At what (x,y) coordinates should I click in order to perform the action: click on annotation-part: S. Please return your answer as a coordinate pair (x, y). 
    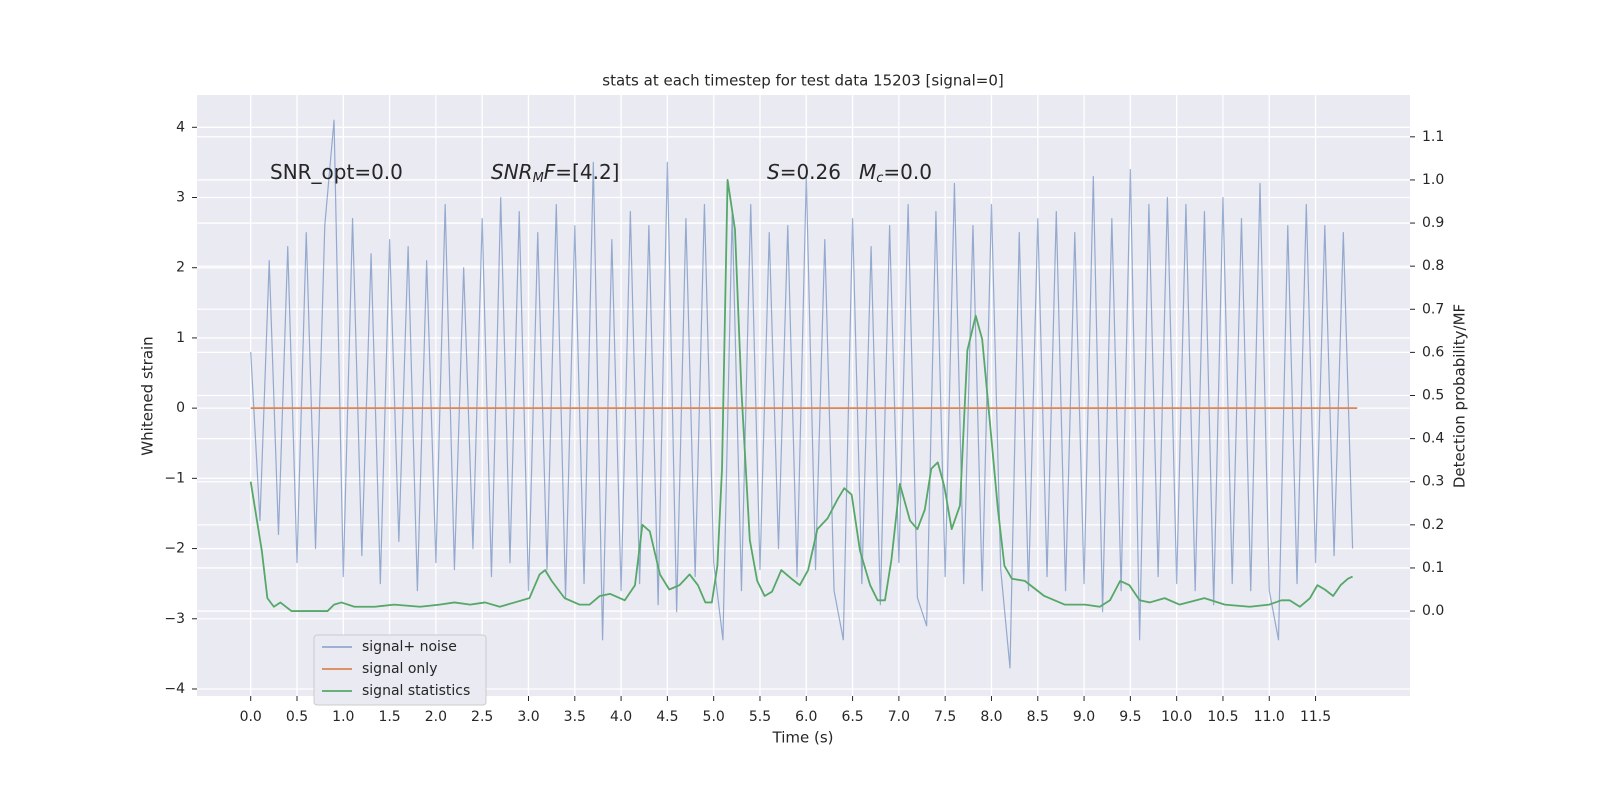
    Looking at the image, I should click on (773, 172).